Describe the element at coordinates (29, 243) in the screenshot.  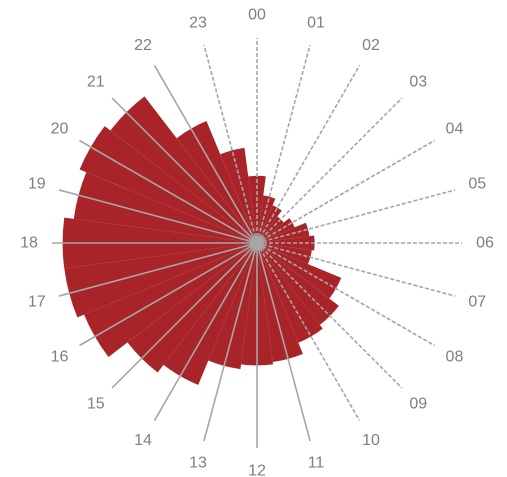
I see `tick-label-hour-18: 18` at that location.